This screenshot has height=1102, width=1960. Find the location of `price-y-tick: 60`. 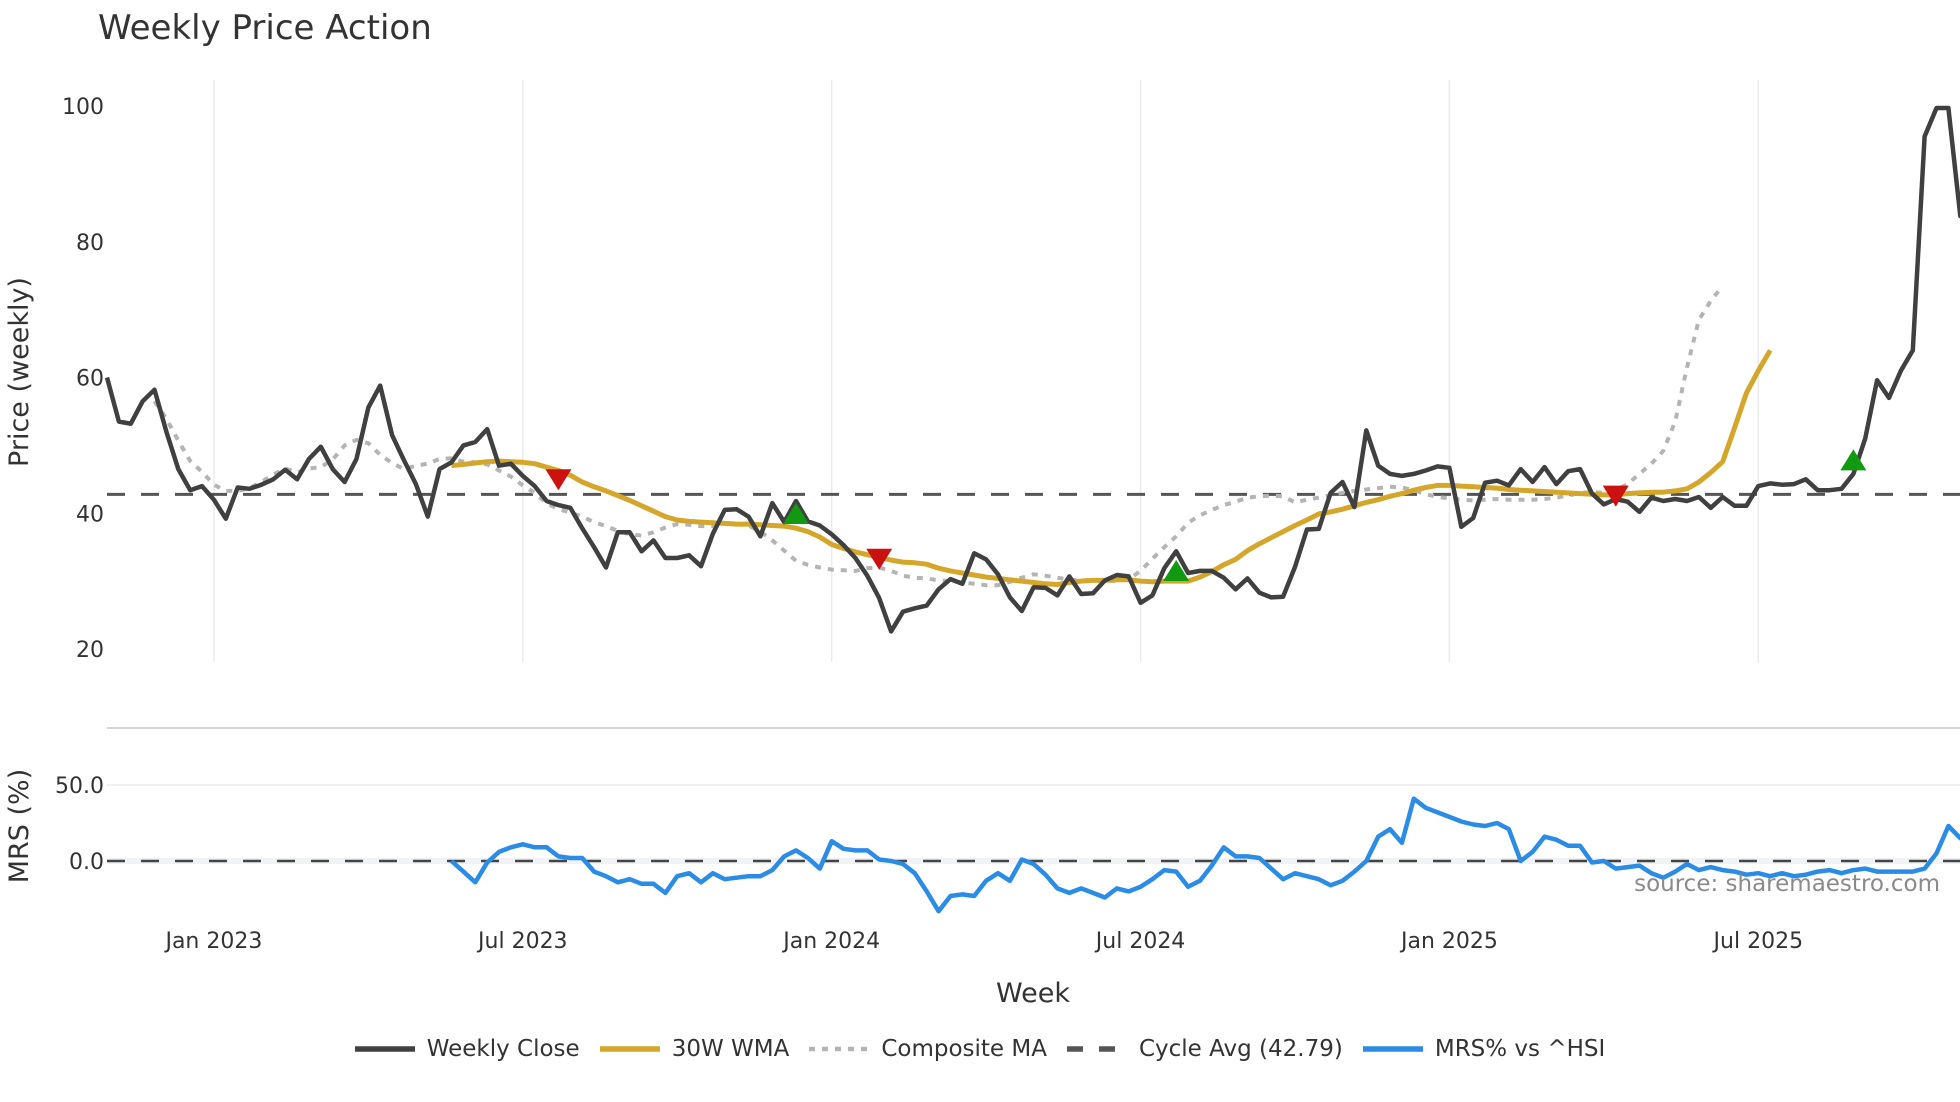

price-y-tick: 60 is located at coordinates (90, 379).